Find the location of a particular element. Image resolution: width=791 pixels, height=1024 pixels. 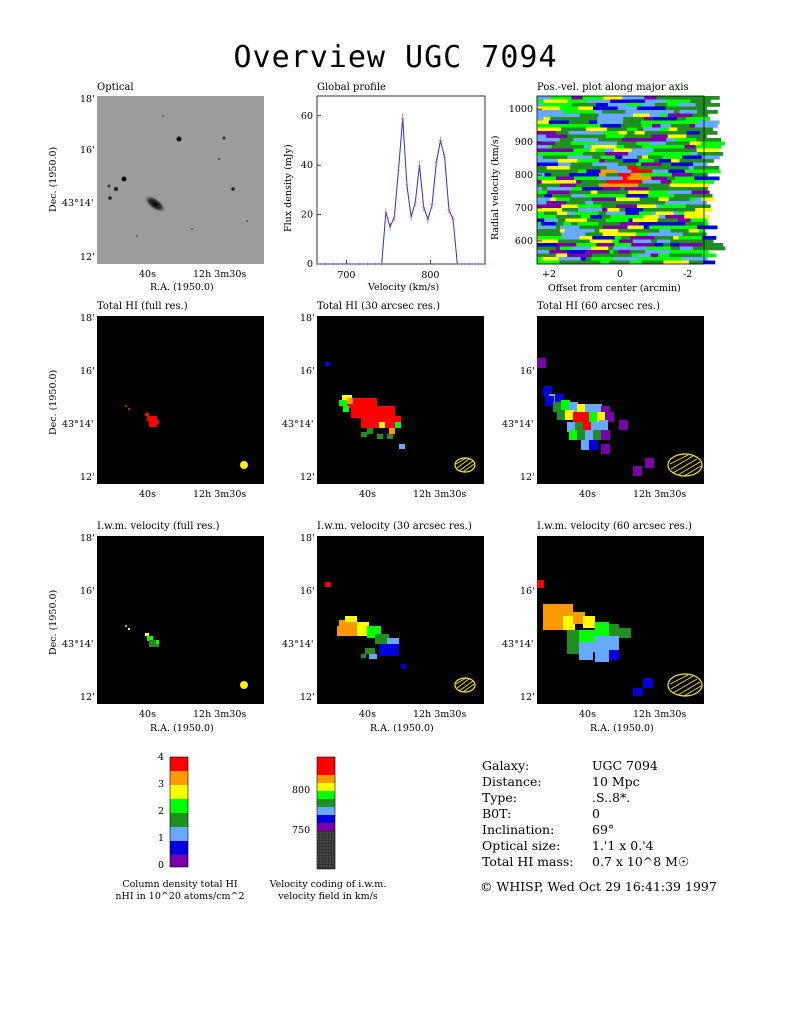

y-tick-label: 20 is located at coordinates (307, 215).